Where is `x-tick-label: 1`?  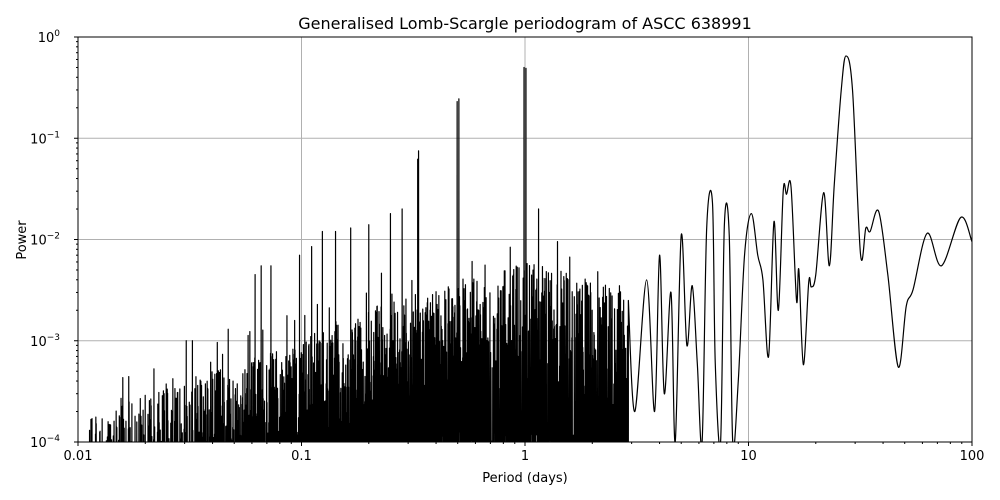
x-tick-label: 1 is located at coordinates (525, 456).